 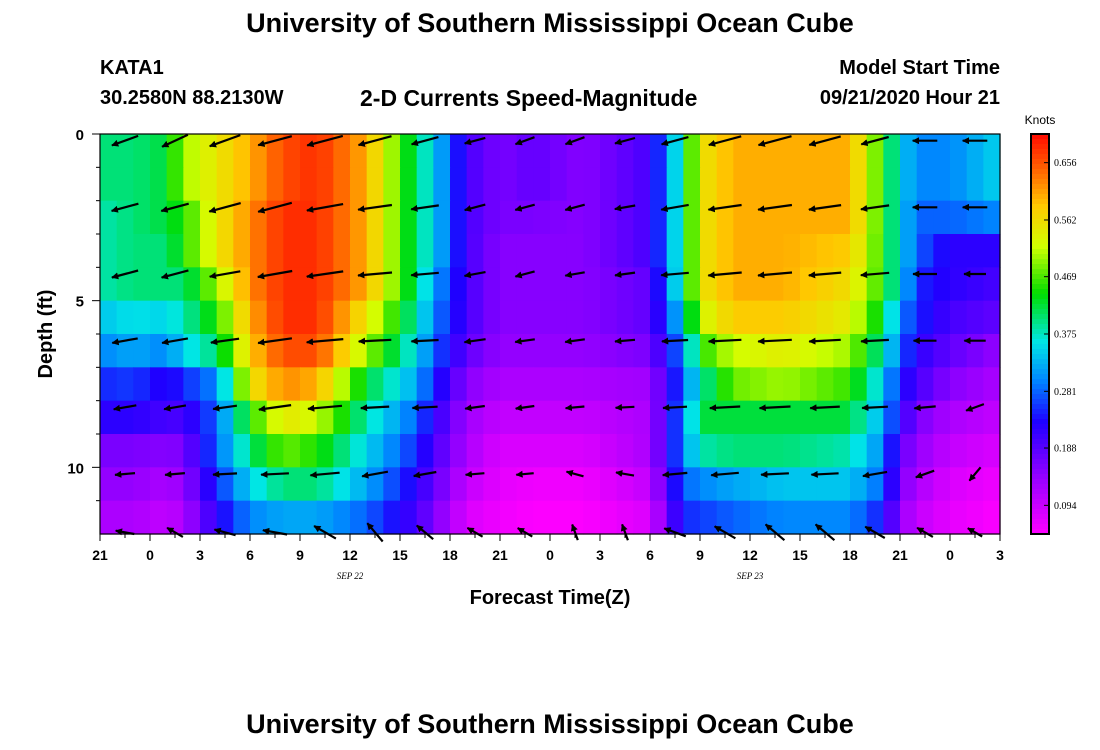 I want to click on date-label: SEP 22, so click(x=350, y=576).